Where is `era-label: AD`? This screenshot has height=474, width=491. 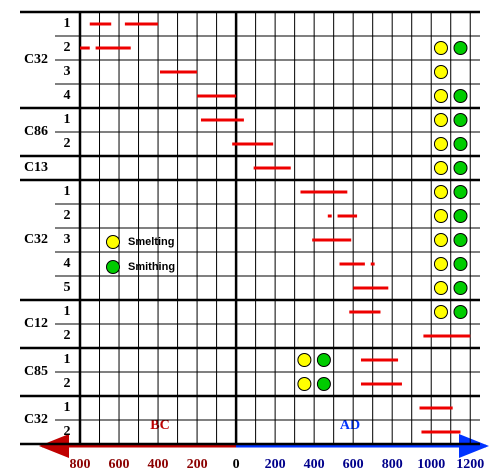
era-label: AD is located at coordinates (350, 425).